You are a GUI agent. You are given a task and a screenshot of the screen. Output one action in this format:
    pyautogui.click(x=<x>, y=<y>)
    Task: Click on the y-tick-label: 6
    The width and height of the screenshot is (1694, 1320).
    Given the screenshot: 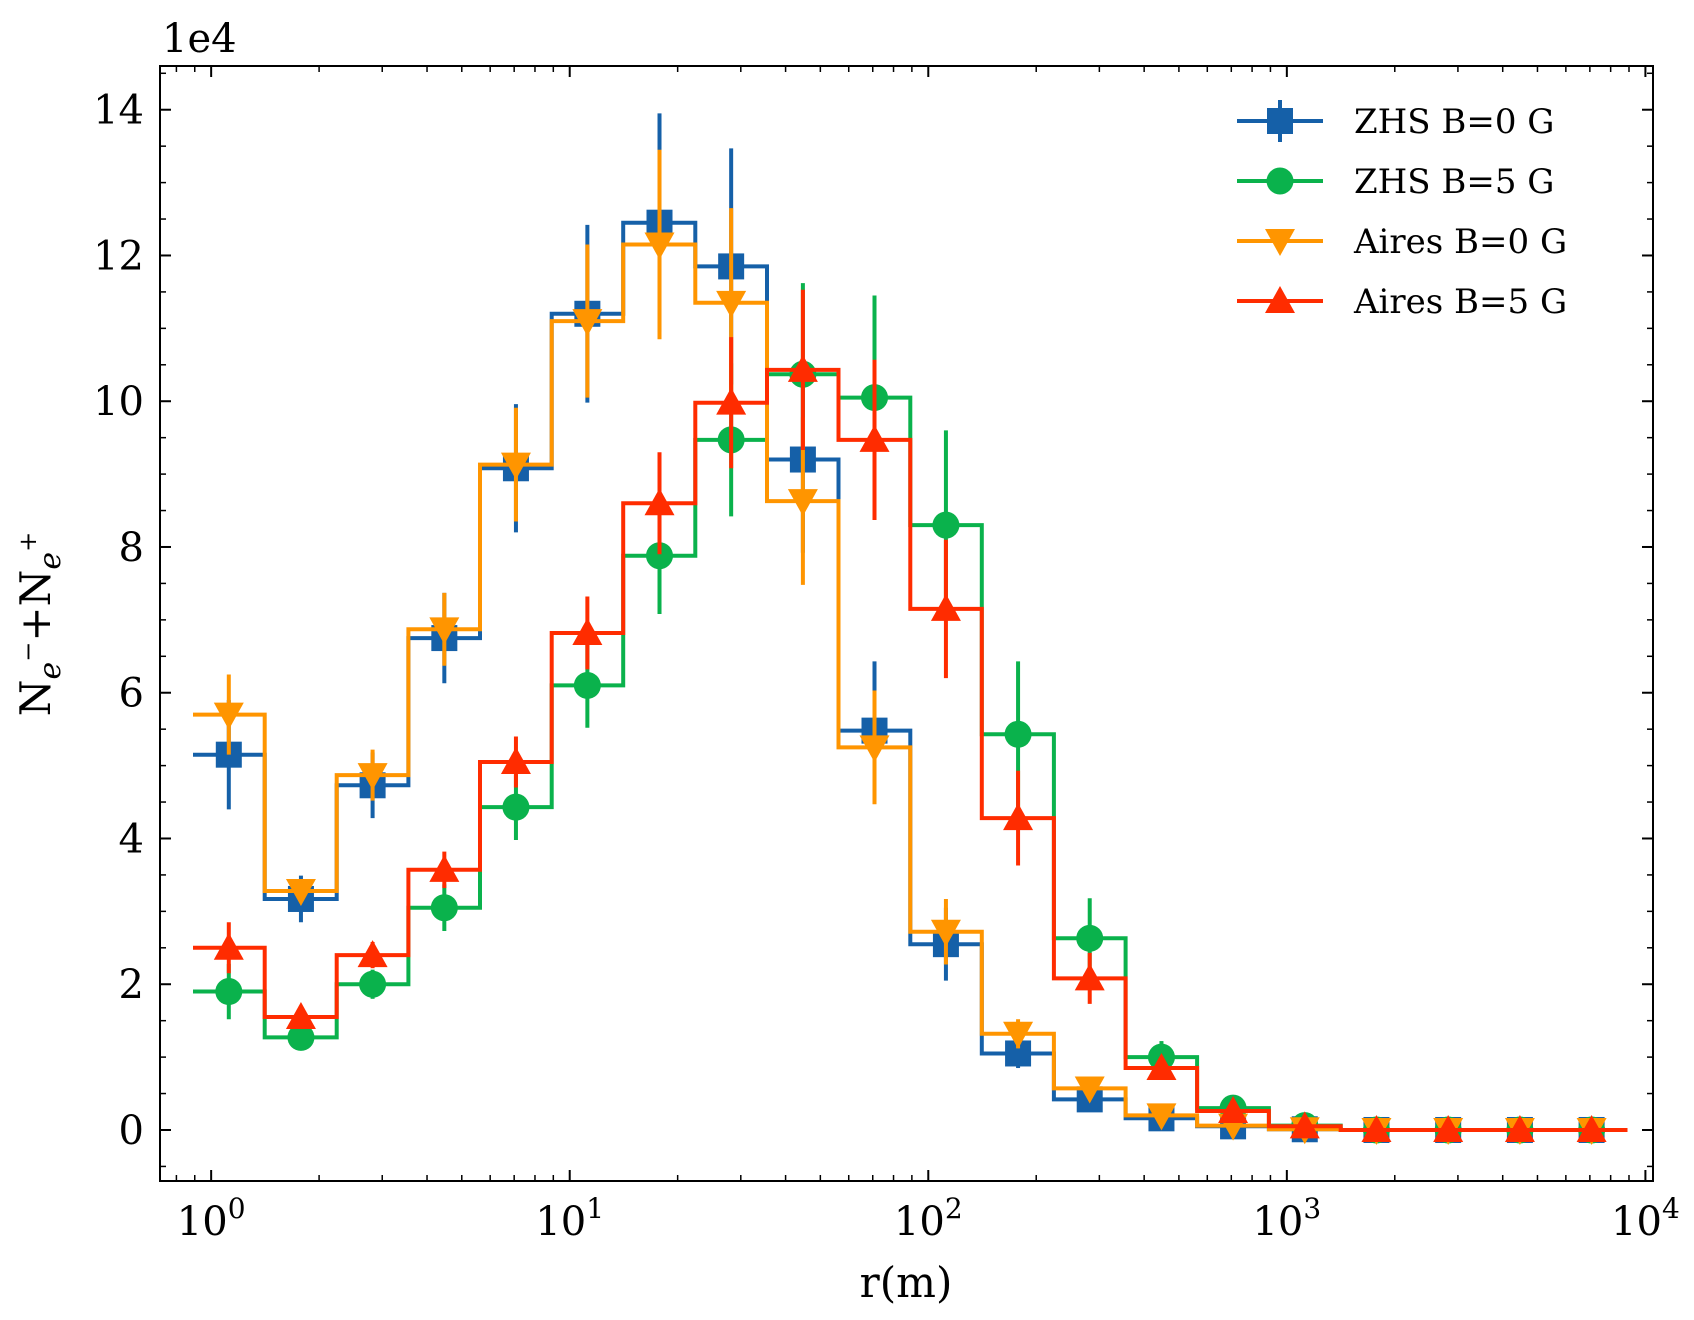 What is the action you would take?
    pyautogui.click(x=131, y=694)
    